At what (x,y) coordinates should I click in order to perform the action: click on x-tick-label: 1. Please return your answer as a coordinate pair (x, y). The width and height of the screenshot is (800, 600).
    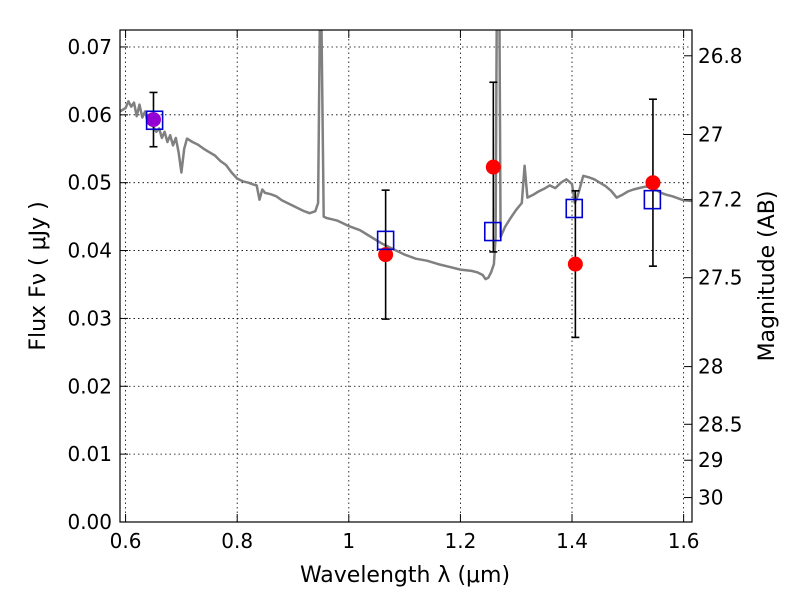
    Looking at the image, I should click on (348, 541).